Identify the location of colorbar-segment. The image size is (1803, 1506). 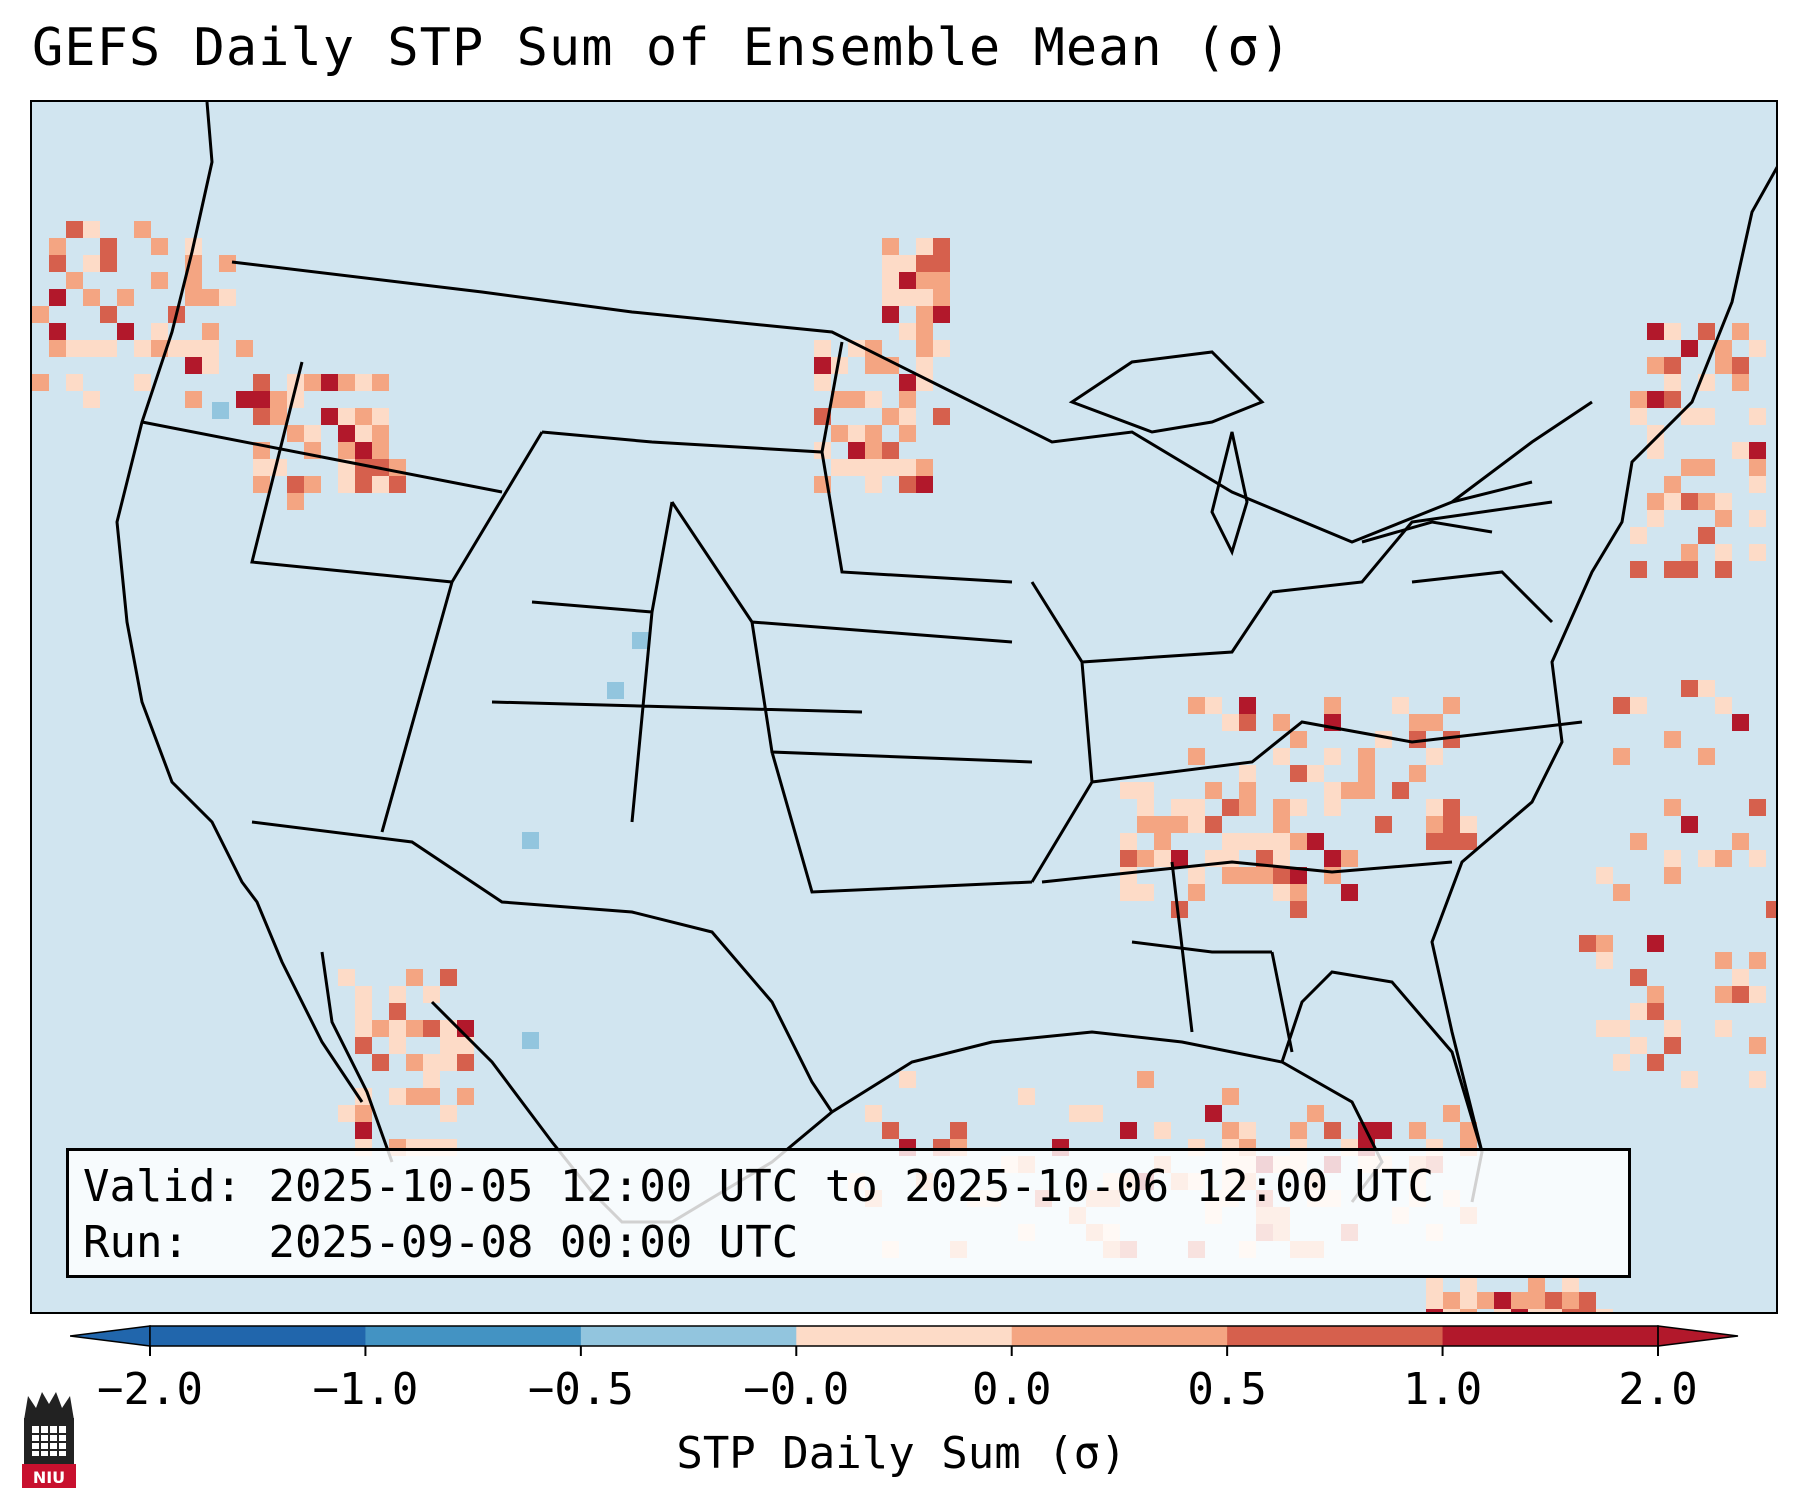
(904, 1336).